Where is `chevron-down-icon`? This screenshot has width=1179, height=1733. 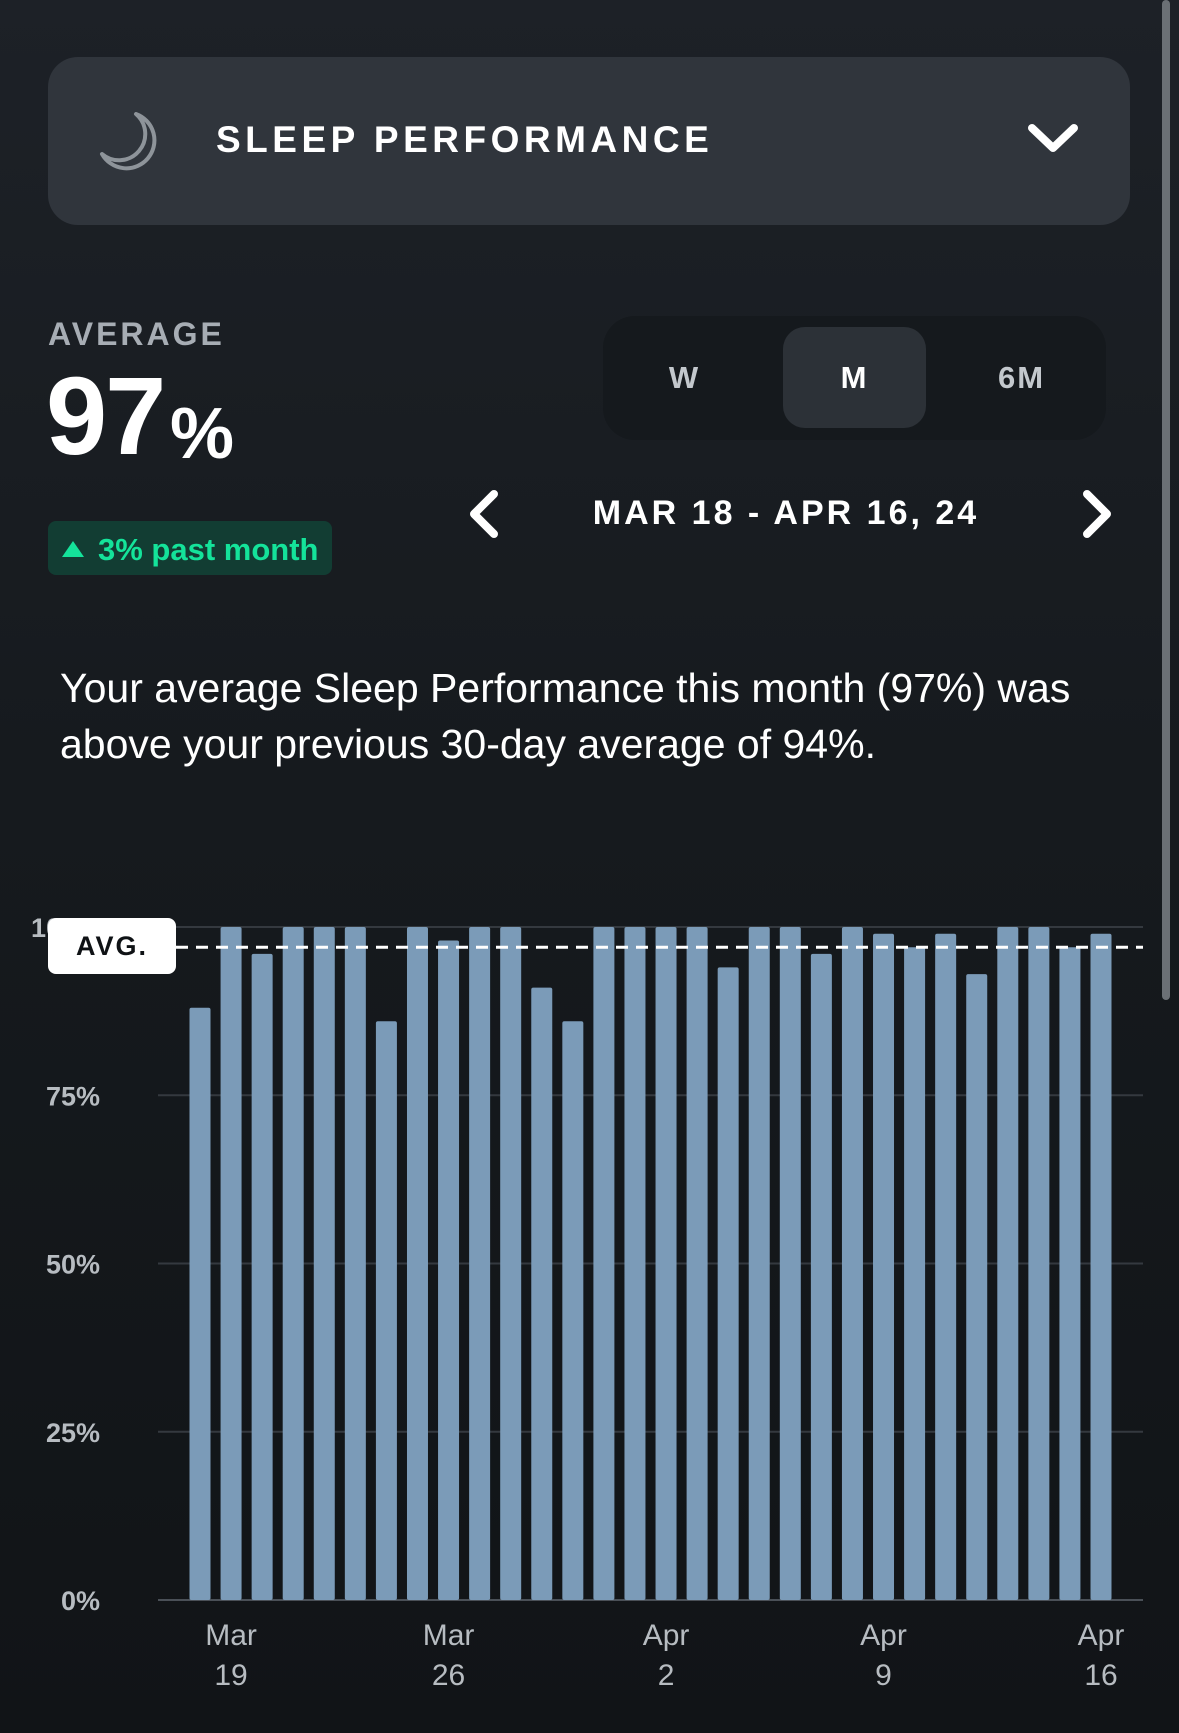
chevron-down-icon is located at coordinates (1053, 138).